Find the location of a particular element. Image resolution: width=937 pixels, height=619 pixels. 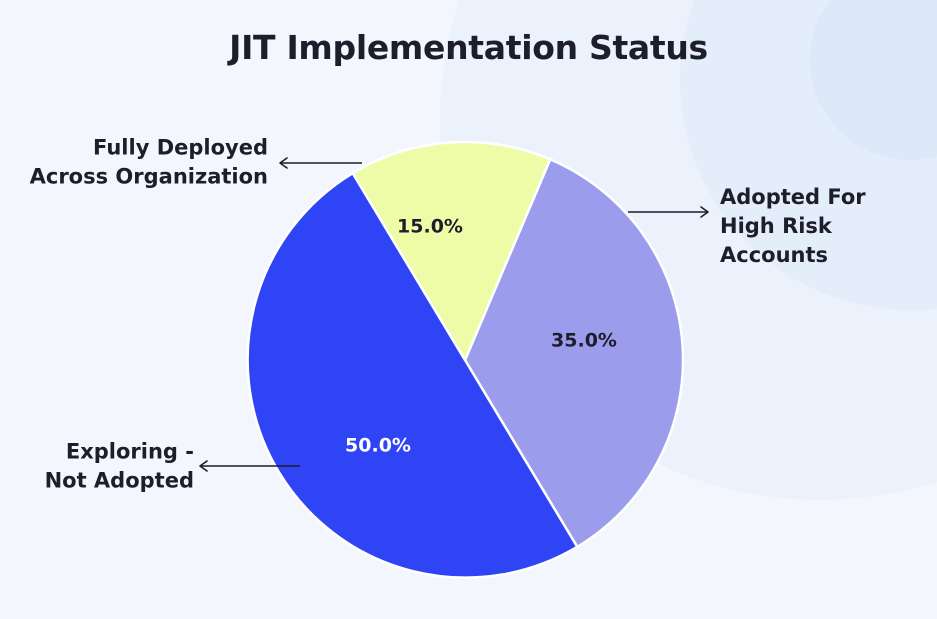

chart-title: JIT Implementation Status is located at coordinates (468, 47).